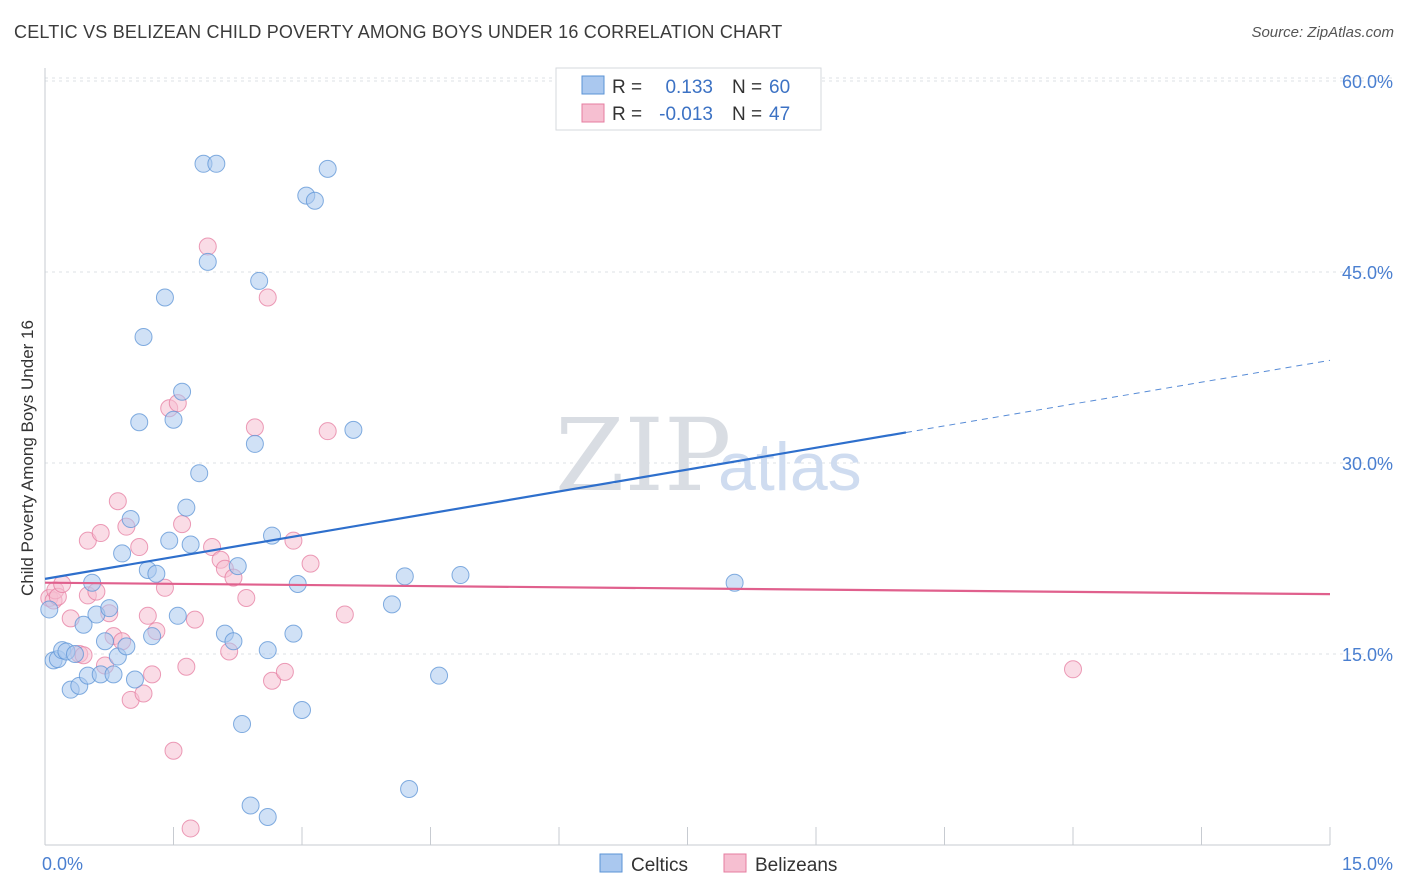 This screenshot has height=892, width=1406. I want to click on belizeans-trend-line, so click(687, 588).